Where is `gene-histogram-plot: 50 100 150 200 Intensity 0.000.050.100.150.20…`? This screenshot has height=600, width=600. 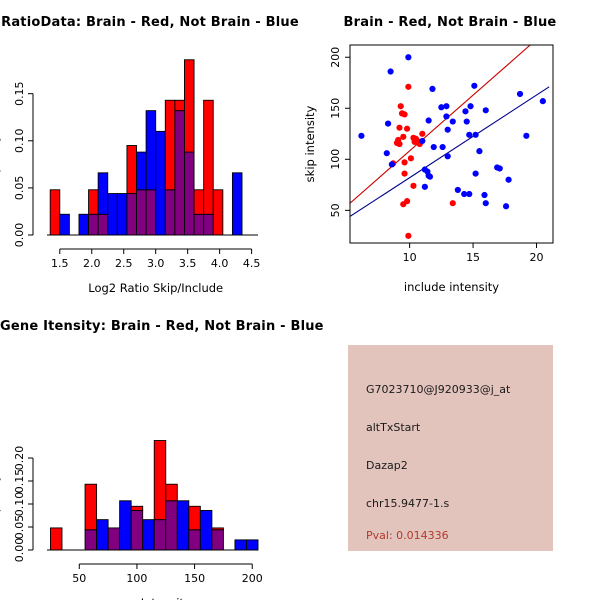 gene-histogram-plot: 50 100 150 200 Intensity 0.000.050.100.150.20… is located at coordinates (131, 520).